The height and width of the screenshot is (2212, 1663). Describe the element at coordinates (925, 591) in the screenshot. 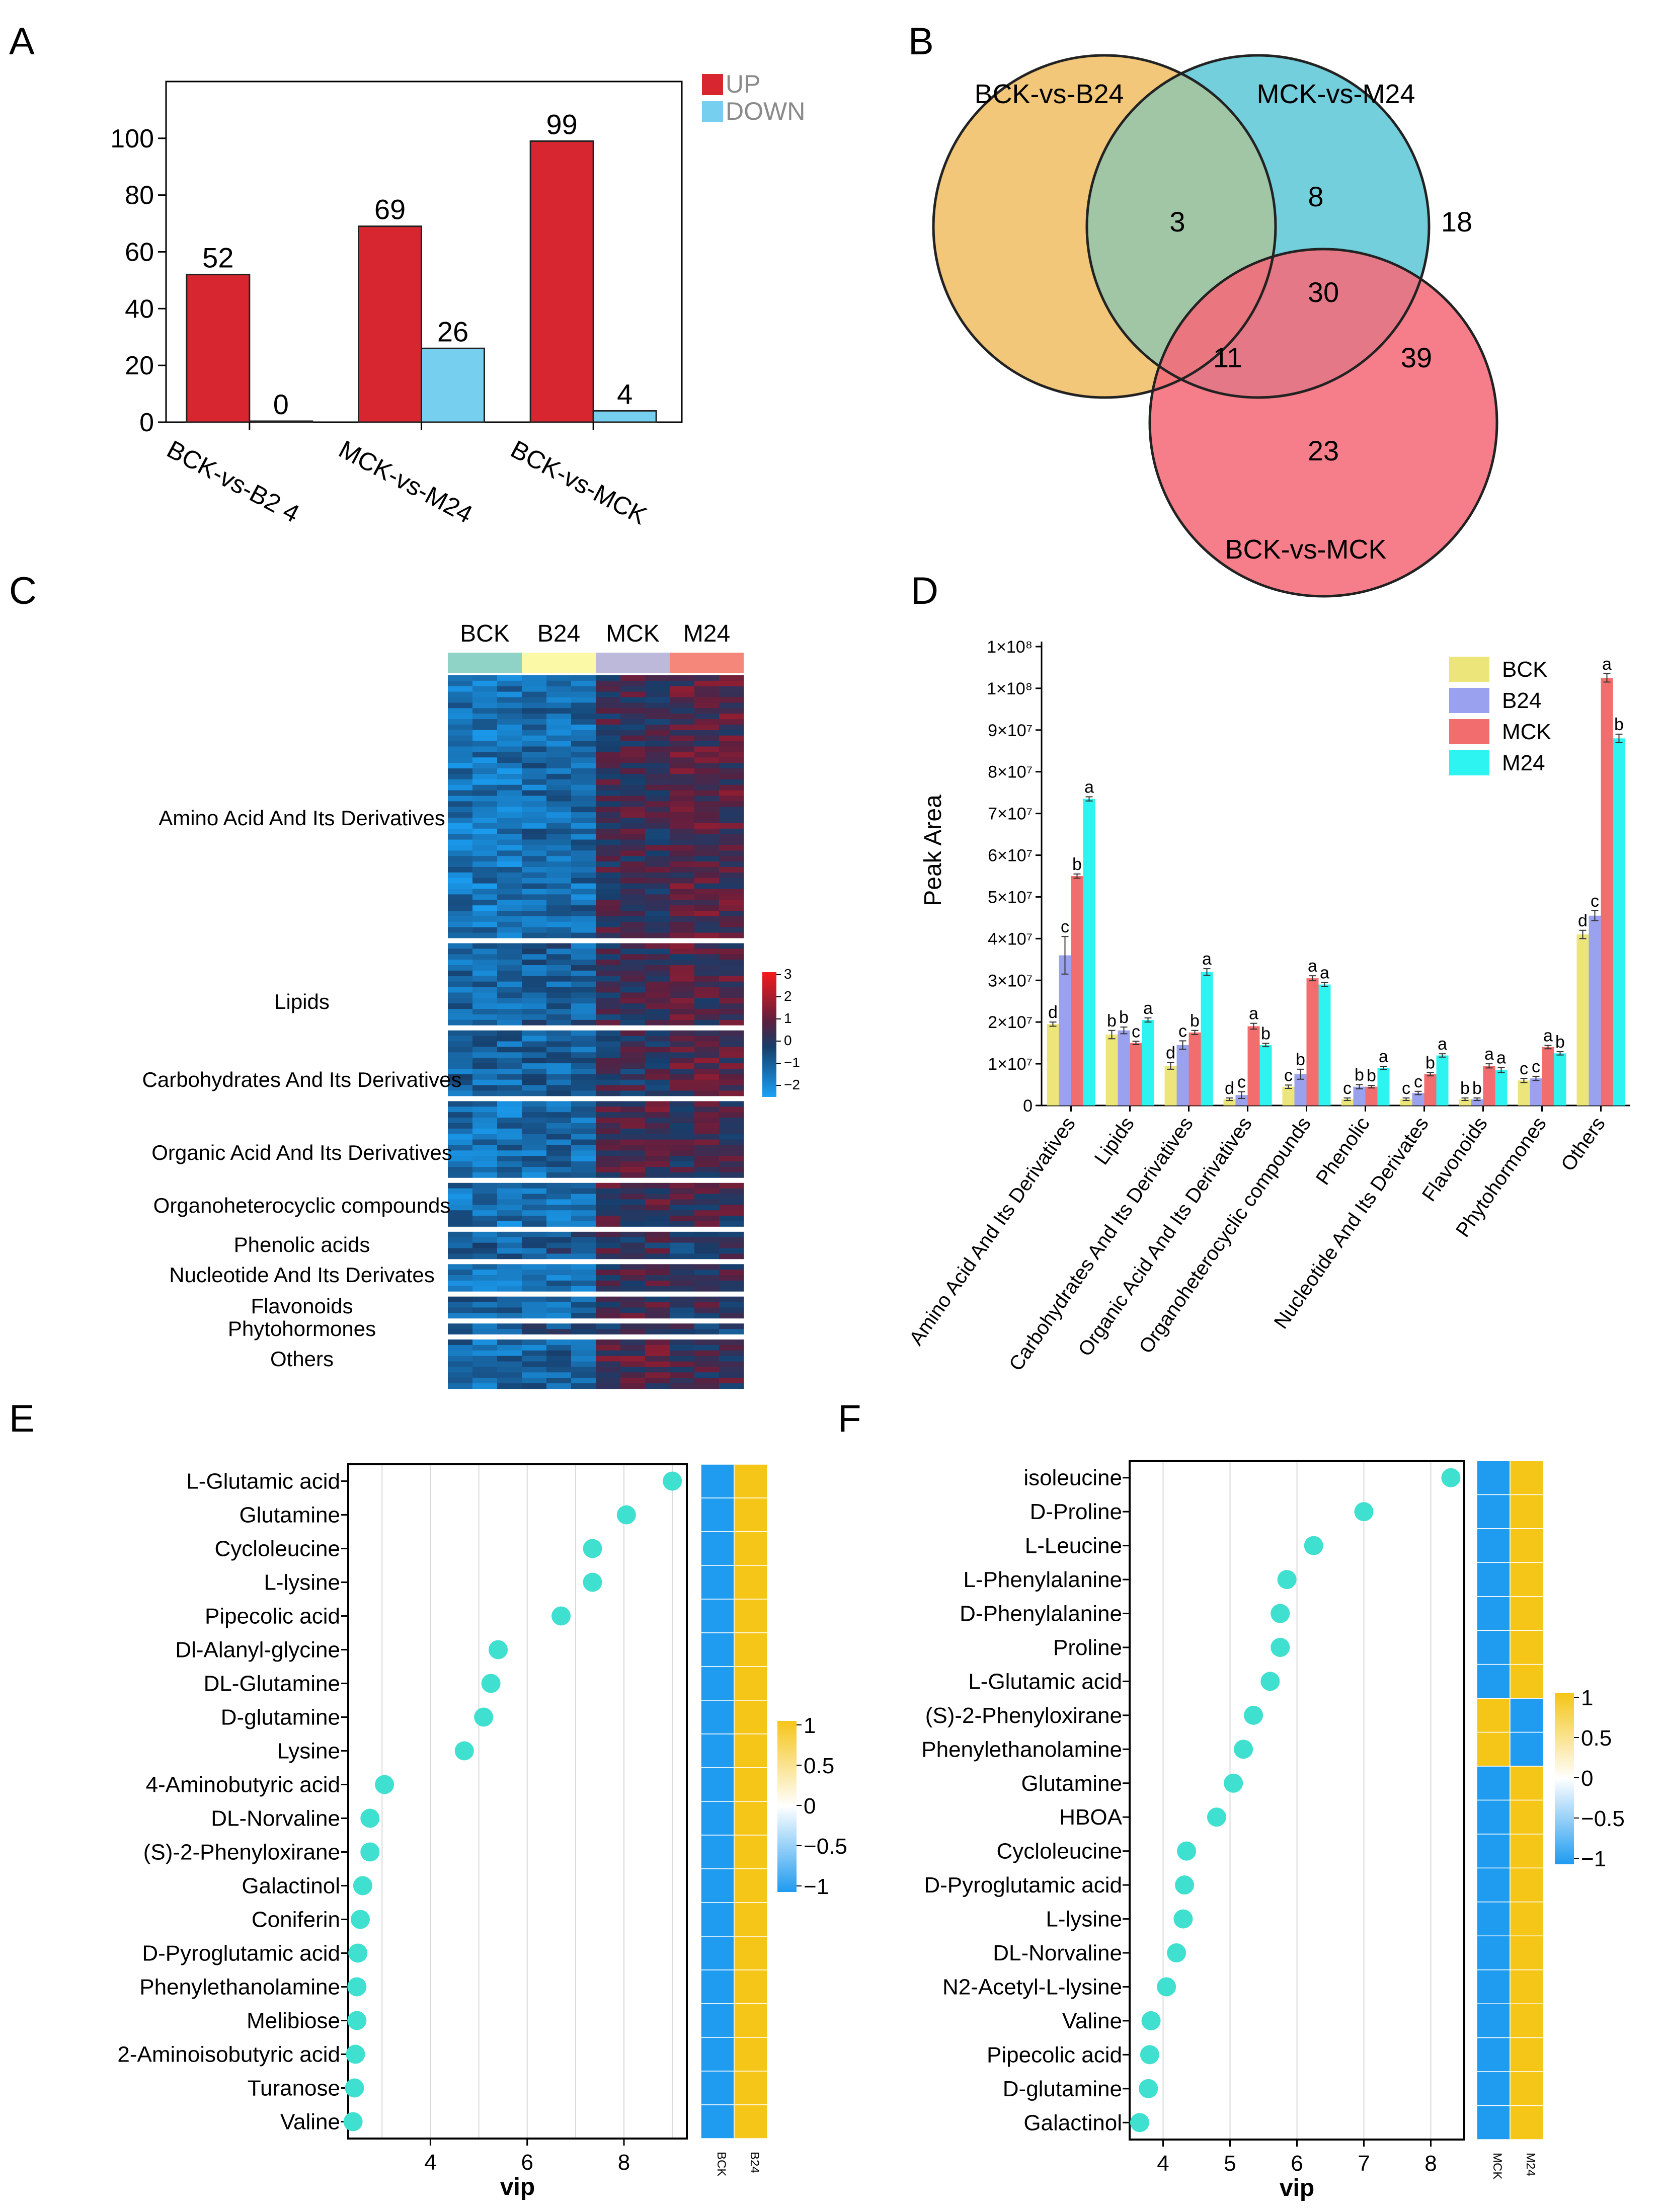

I see `panel-label-d: D` at that location.